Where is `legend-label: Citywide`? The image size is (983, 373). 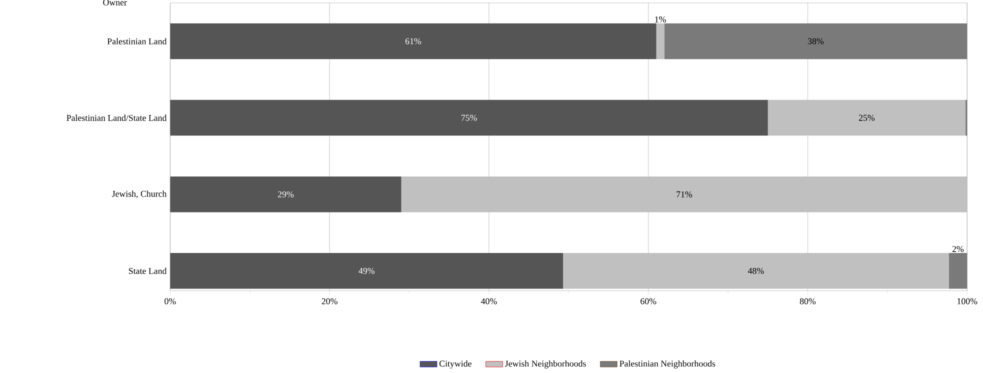 legend-label: Citywide is located at coordinates (455, 364).